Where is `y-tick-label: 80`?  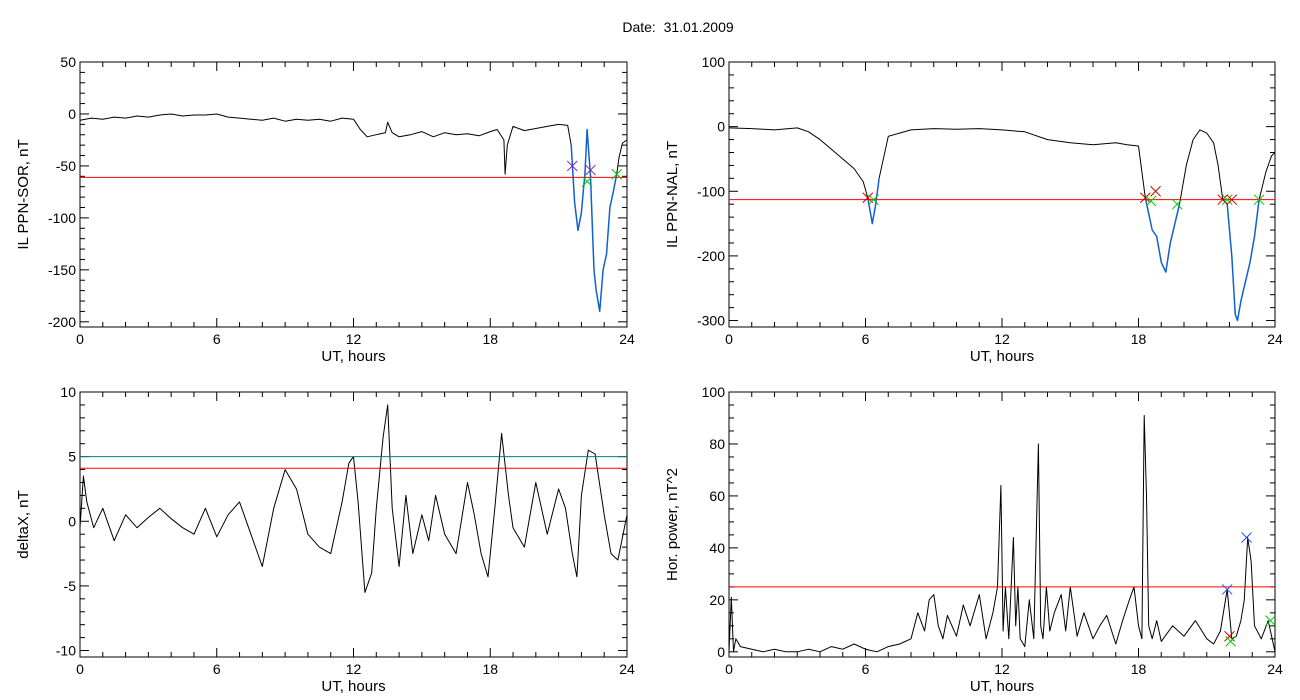 y-tick-label: 80 is located at coordinates (717, 444).